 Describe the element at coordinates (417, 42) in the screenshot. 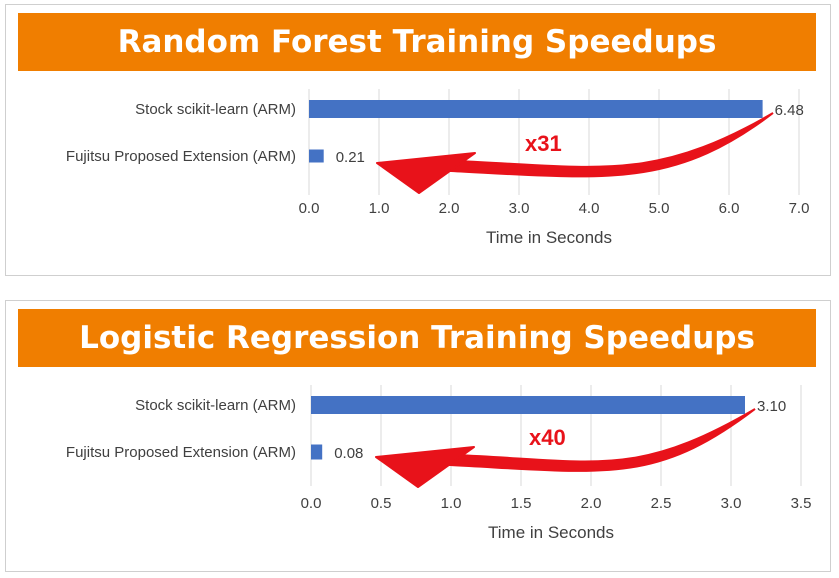

I see `chart-title: Random Forest Training Speedups` at that location.